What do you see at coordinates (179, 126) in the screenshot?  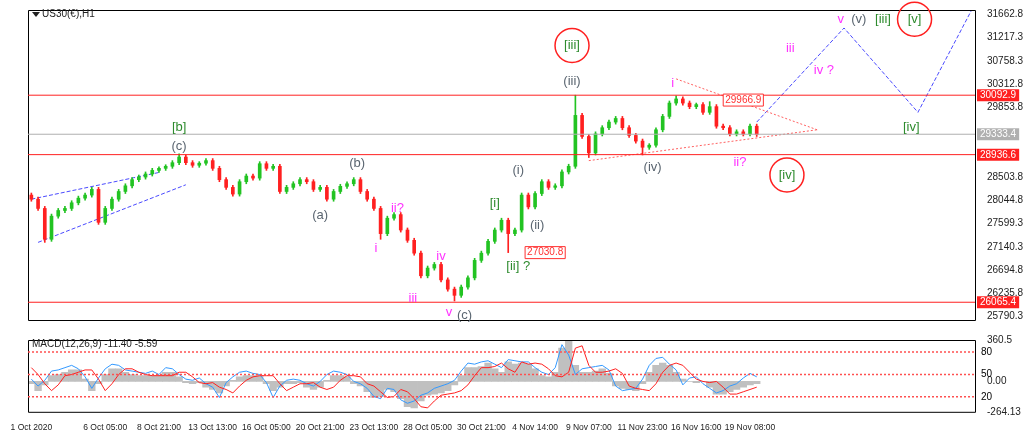 I see `annotation: [b]` at bounding box center [179, 126].